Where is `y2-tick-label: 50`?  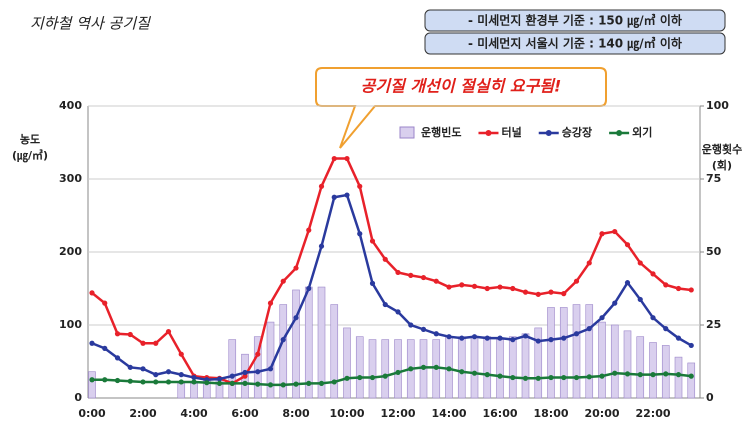
y2-tick-label: 50 is located at coordinates (714, 251).